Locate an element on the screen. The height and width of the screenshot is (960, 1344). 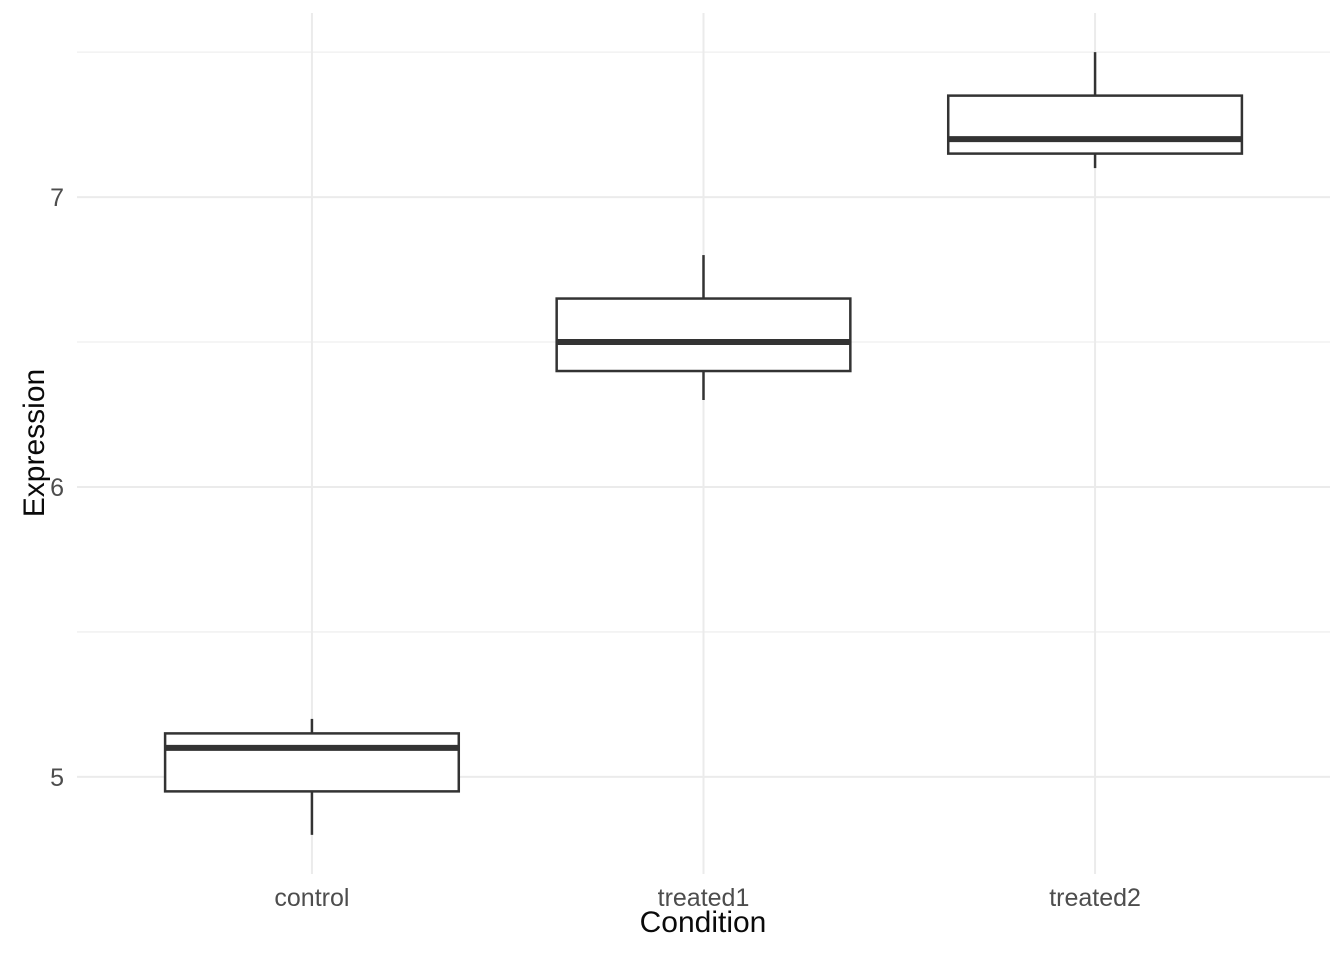
y-axis-title: Expression is located at coordinates (34, 443).